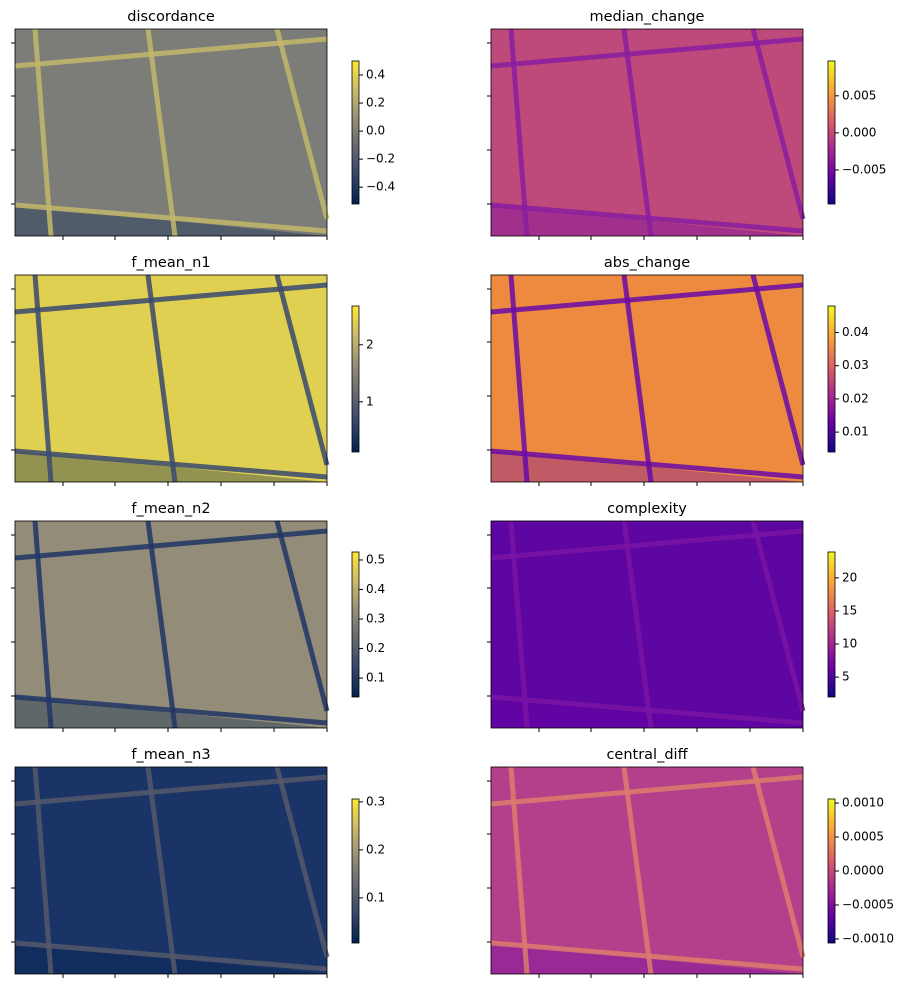 The width and height of the screenshot is (914, 989). Describe the element at coordinates (647, 263) in the screenshot. I see `panel-title: abs_change` at that location.